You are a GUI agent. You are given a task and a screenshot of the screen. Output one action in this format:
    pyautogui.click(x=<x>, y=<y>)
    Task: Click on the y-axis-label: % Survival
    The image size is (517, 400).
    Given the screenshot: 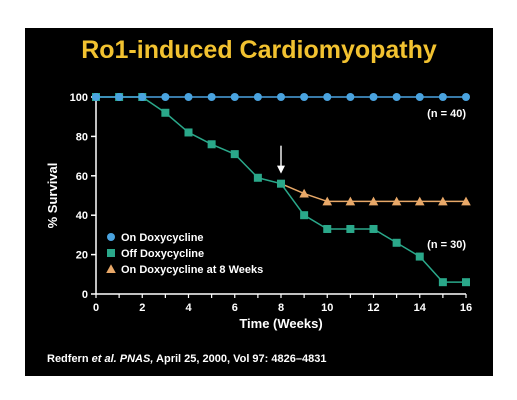 What is the action you would take?
    pyautogui.click(x=52, y=196)
    